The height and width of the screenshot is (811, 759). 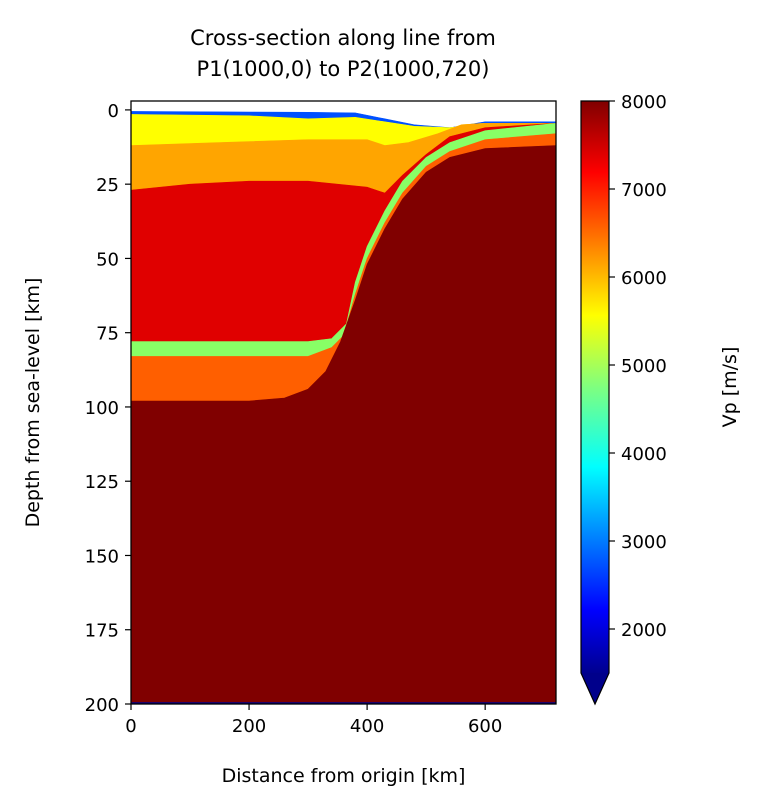 What do you see at coordinates (113, 111) in the screenshot?
I see `y-tick-label: 0` at bounding box center [113, 111].